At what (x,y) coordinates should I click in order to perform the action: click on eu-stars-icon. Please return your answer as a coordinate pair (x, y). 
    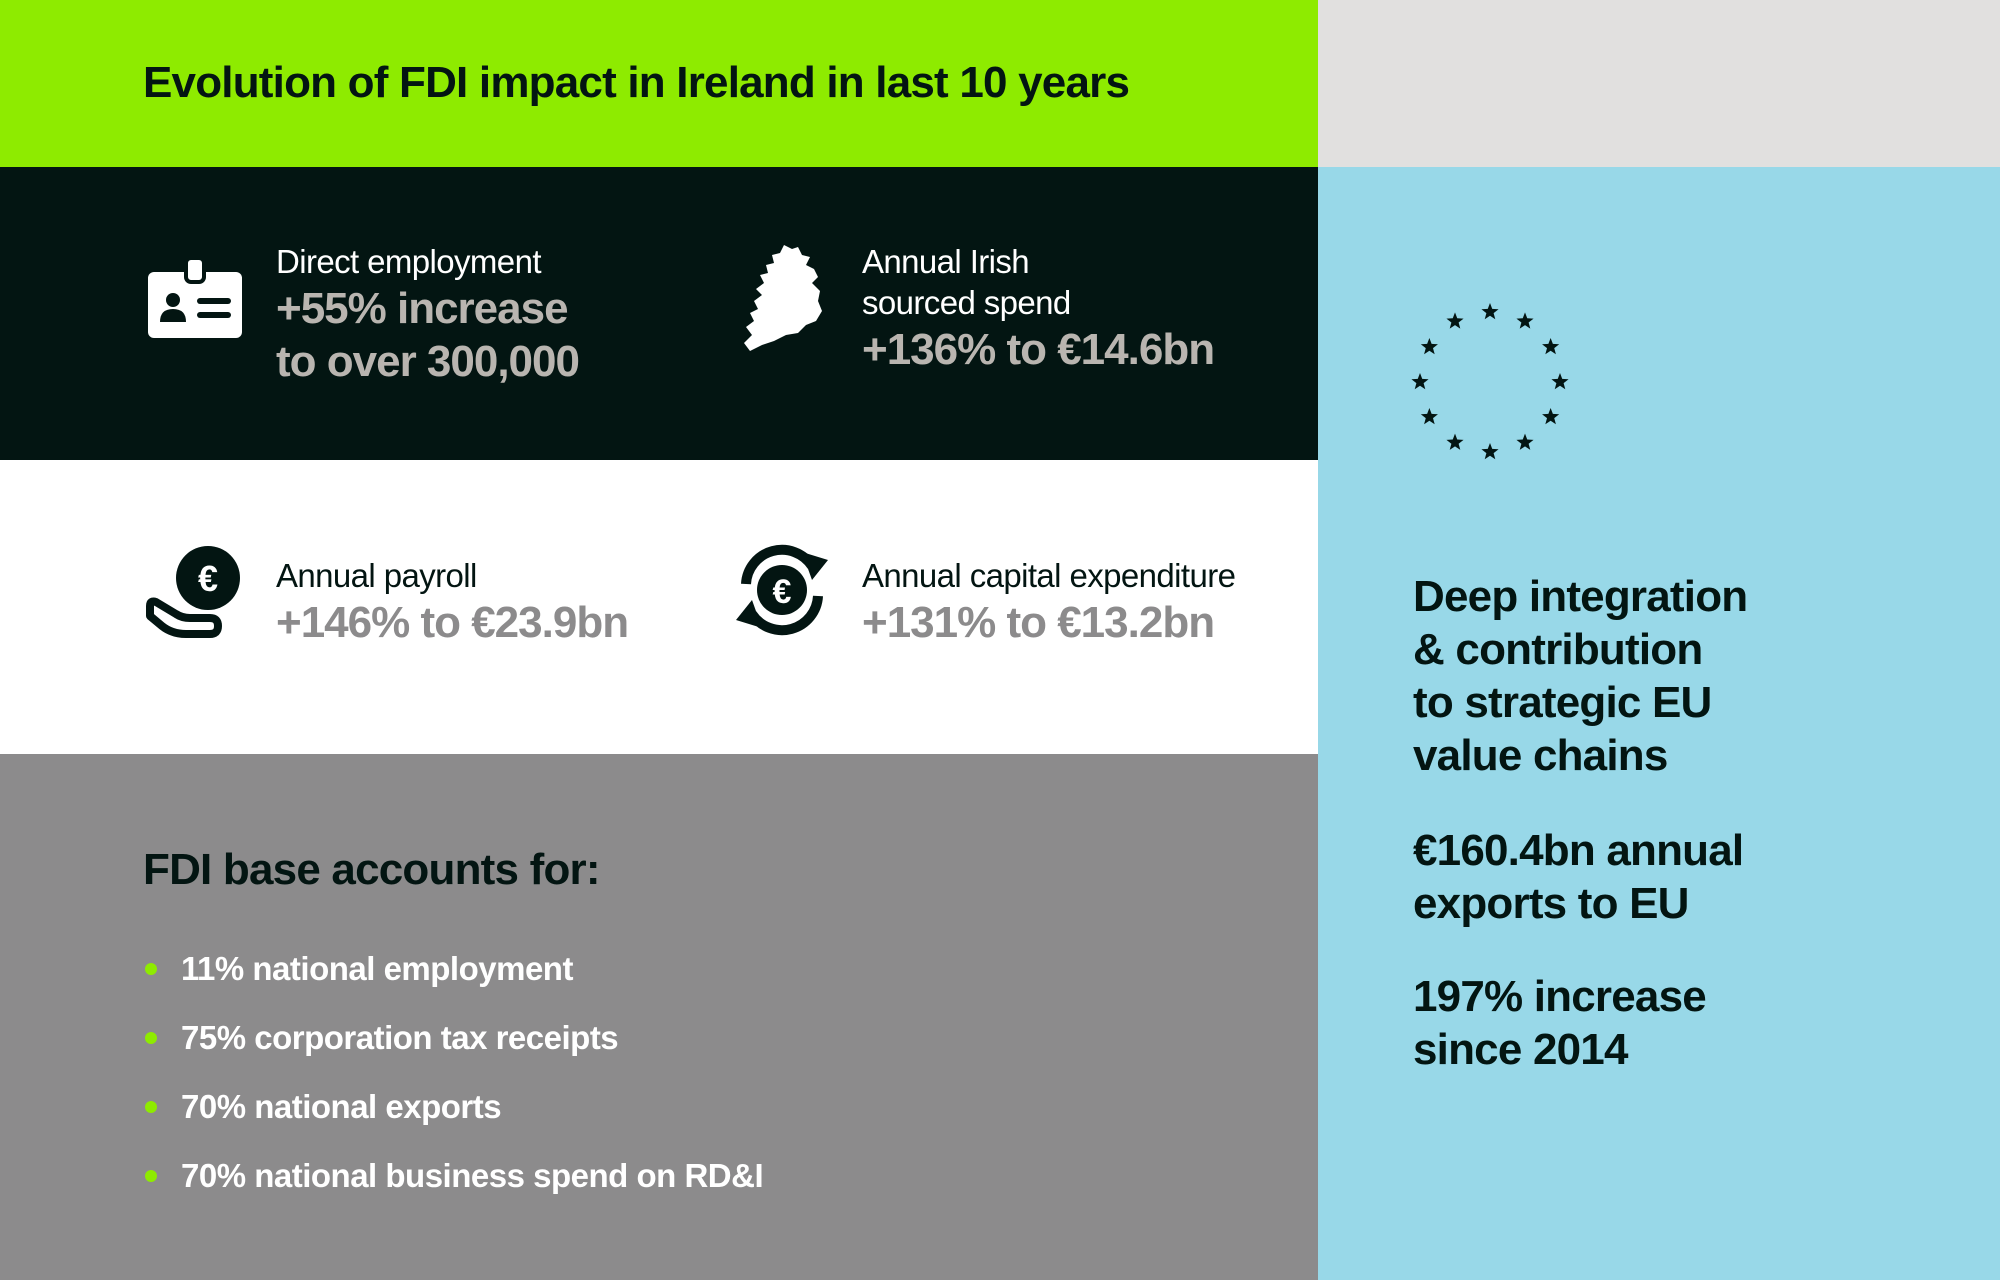
    Looking at the image, I should click on (1490, 382).